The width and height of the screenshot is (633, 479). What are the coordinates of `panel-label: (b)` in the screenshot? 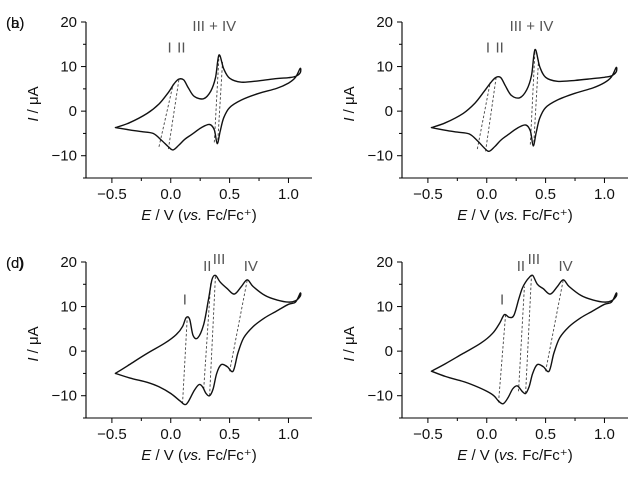 It's located at (15, 23).